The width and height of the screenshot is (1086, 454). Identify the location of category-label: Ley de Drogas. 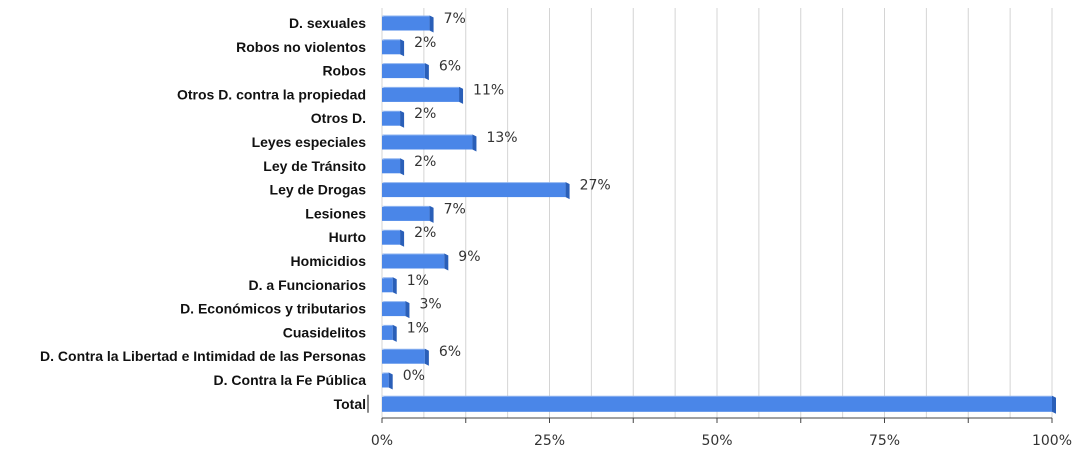
(318, 190).